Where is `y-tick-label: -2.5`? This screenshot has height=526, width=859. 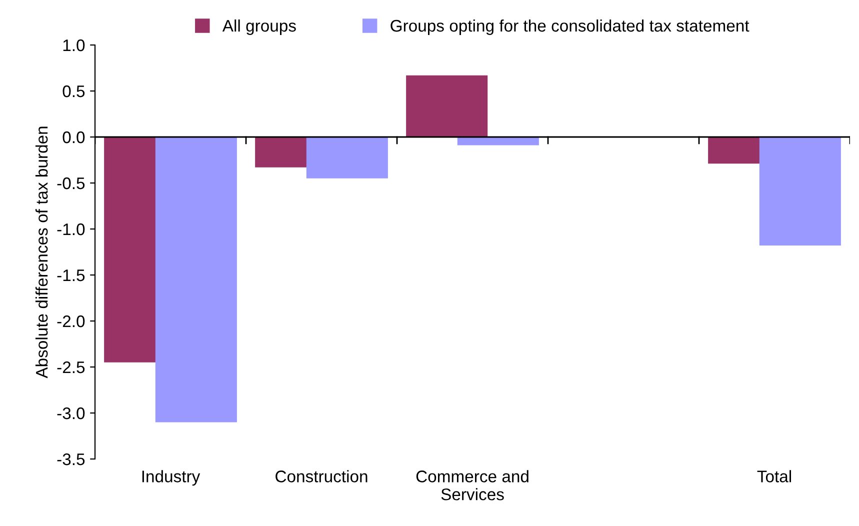 y-tick-label: -2.5 is located at coordinates (71, 367).